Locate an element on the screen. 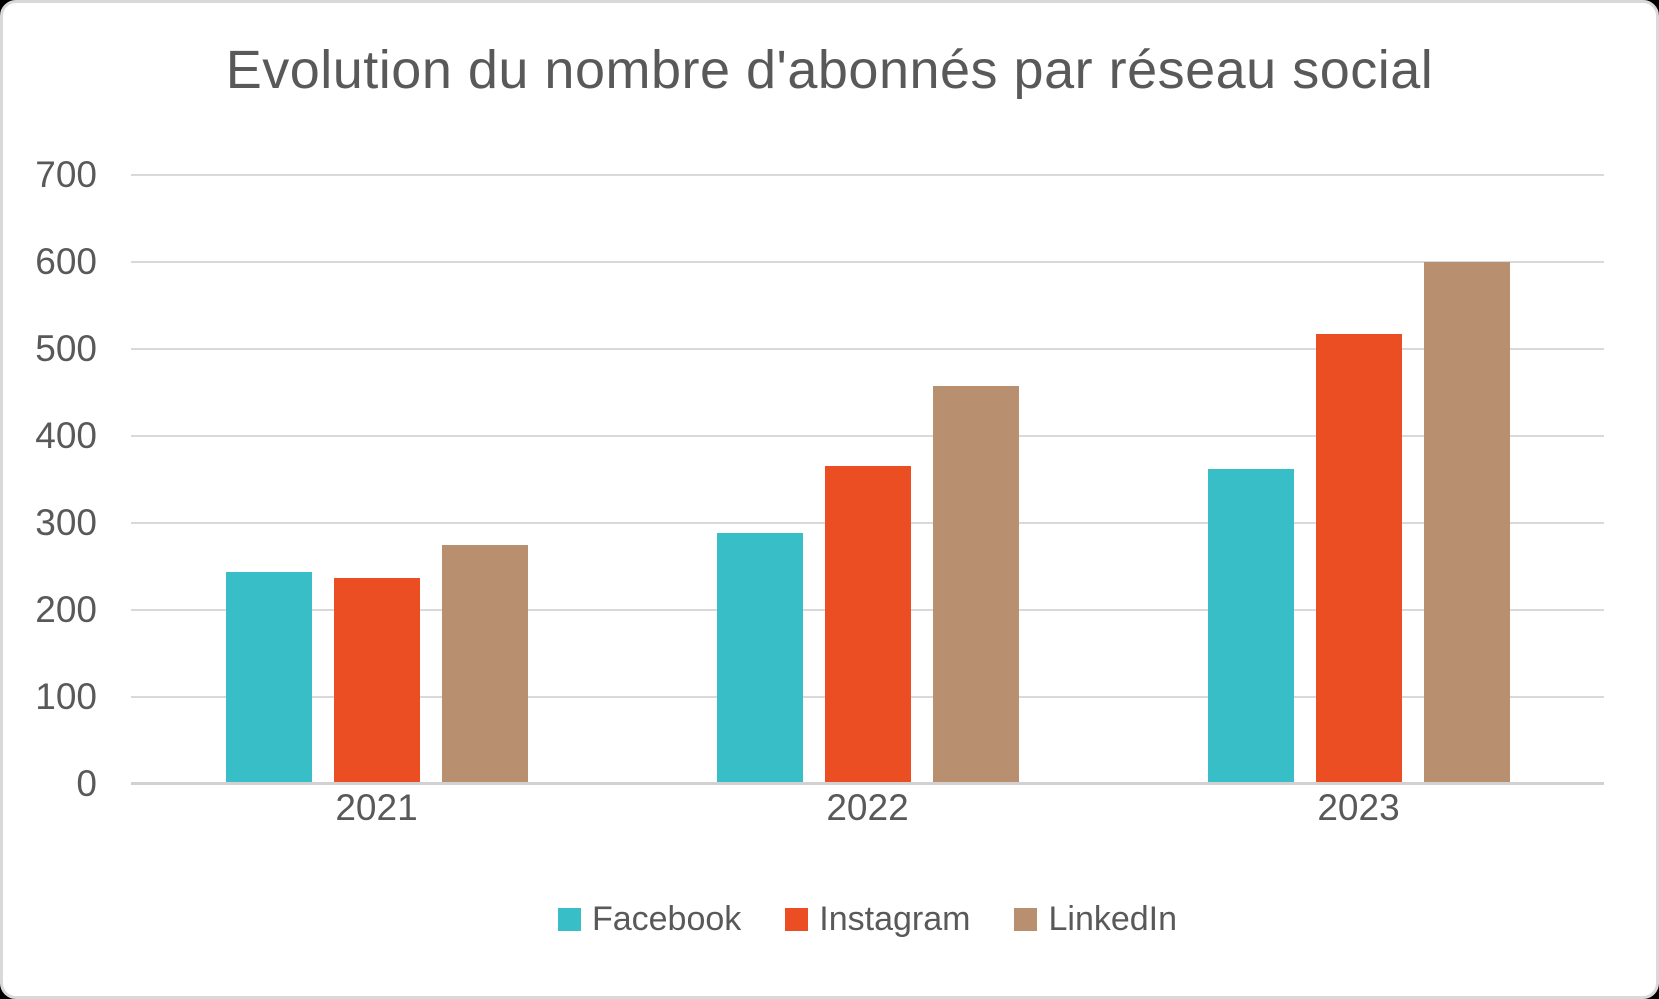 The height and width of the screenshot is (999, 1659). legend-swatch-instagram is located at coordinates (797, 919).